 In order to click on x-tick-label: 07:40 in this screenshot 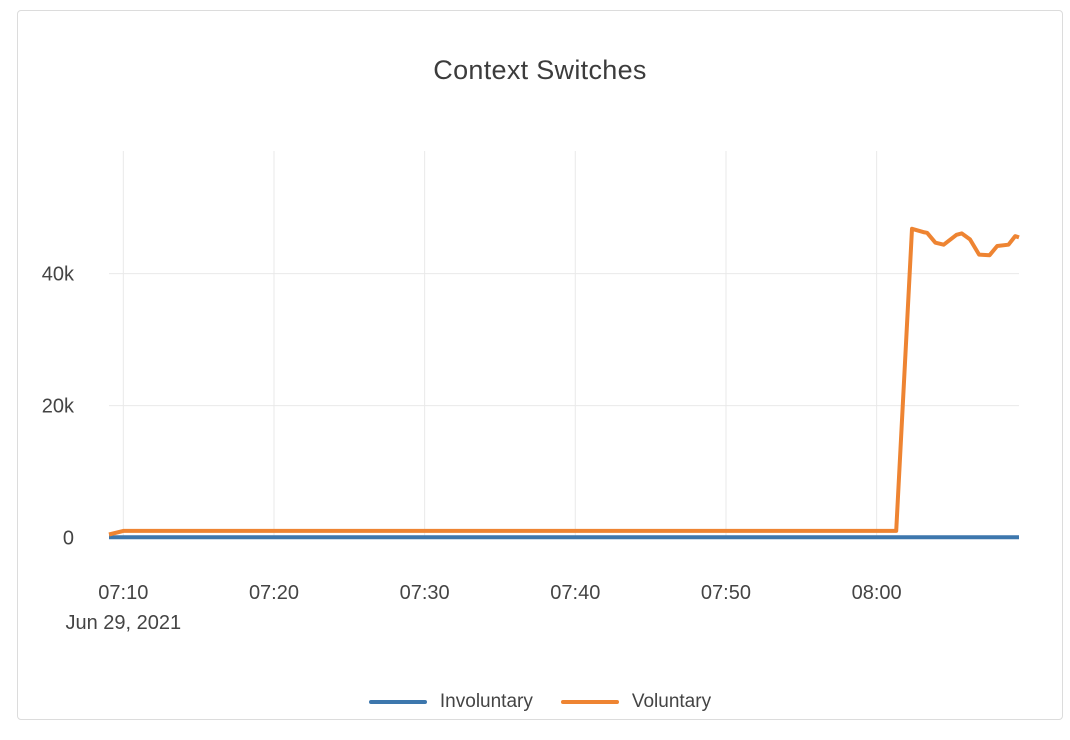, I will do `click(575, 593)`.